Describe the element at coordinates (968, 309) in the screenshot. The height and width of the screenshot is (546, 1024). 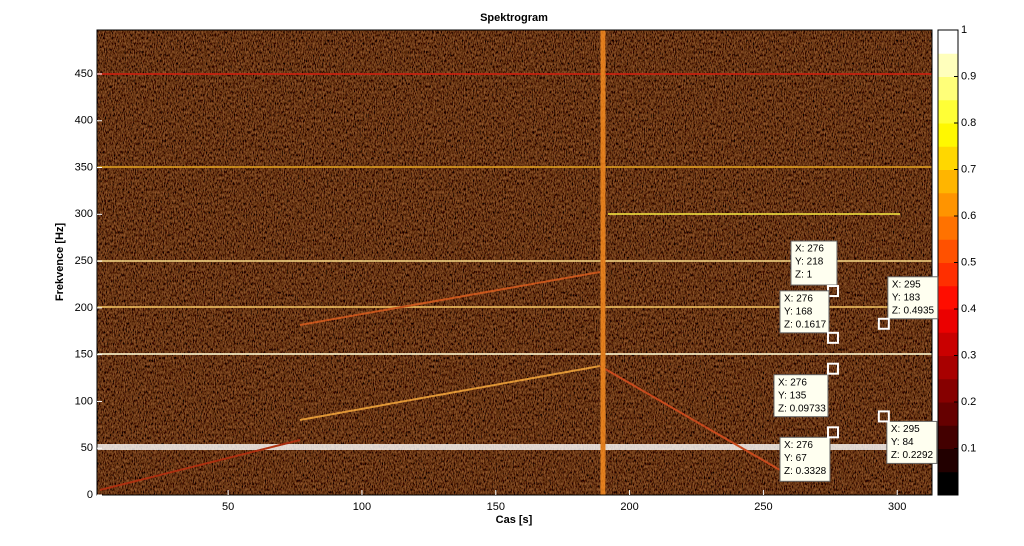
I see `colorbar-tick-label: 0.4` at that location.